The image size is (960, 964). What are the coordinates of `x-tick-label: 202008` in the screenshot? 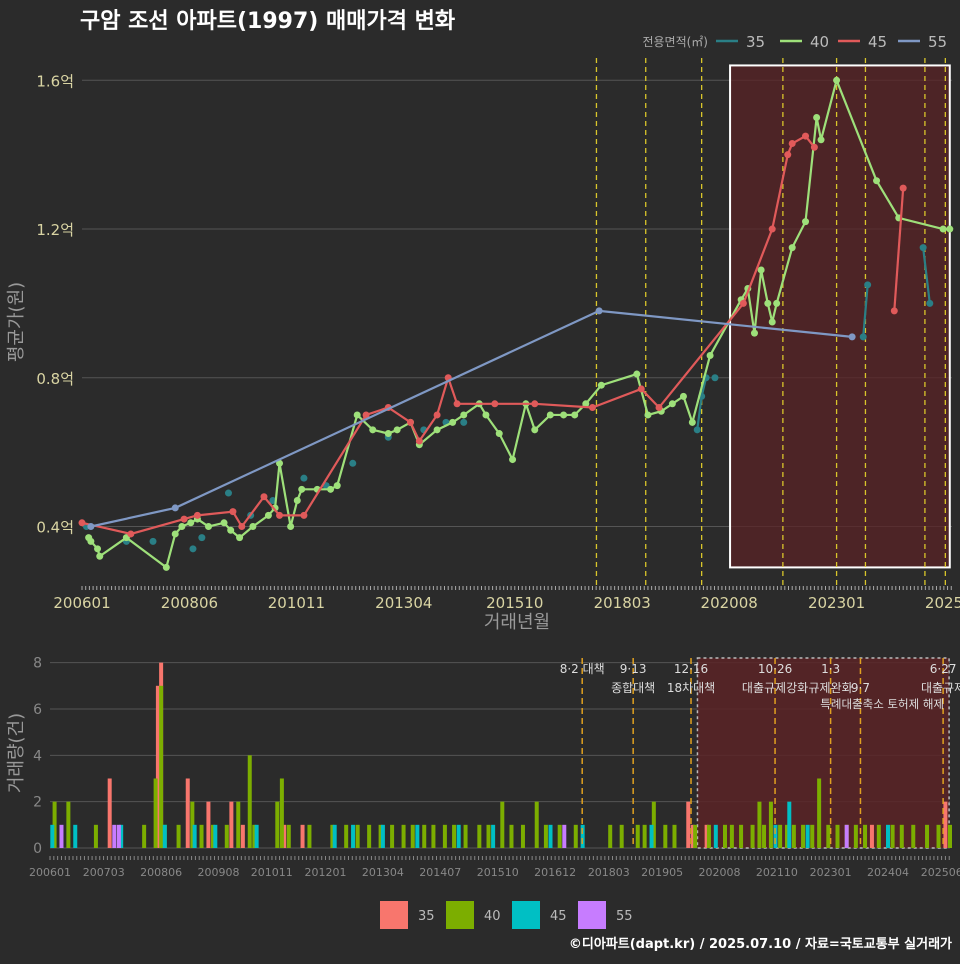 It's located at (729, 603).